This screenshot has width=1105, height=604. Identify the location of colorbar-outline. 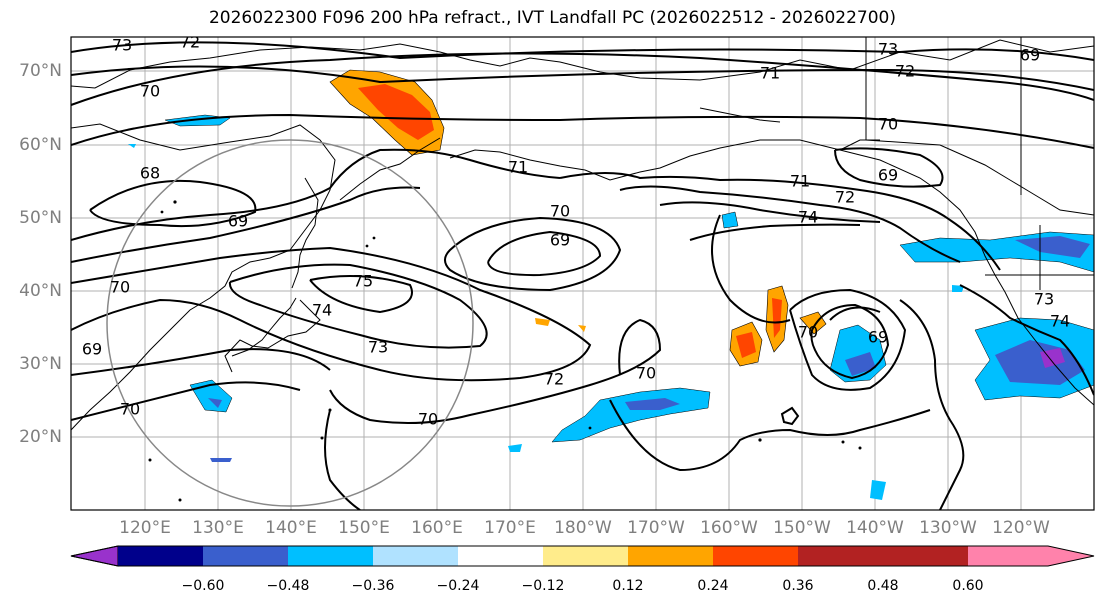
(582, 556).